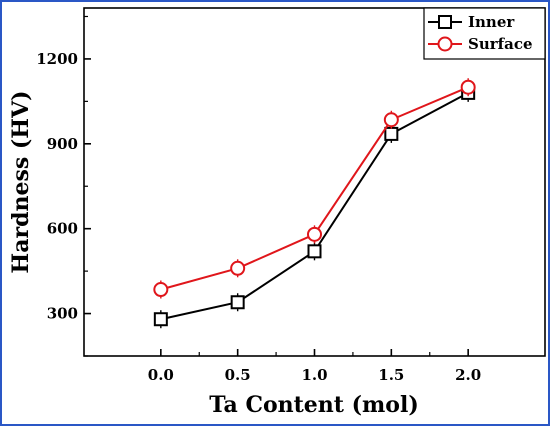 The height and width of the screenshot is (426, 550). Describe the element at coordinates (491, 22) in the screenshot. I see `legend-label: Inner` at that location.